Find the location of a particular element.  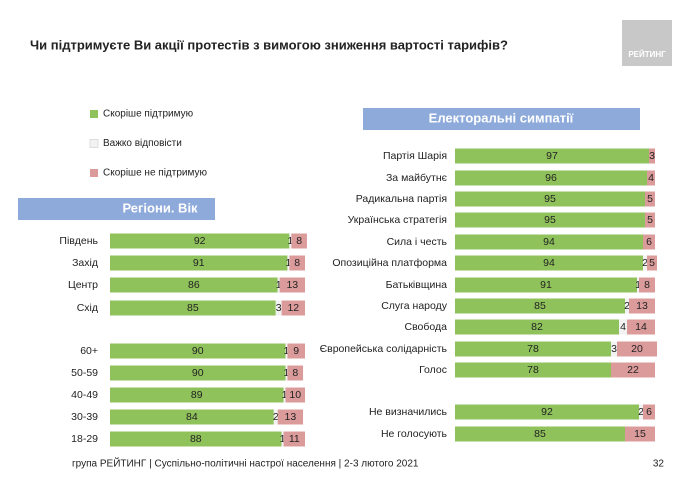

value-label: 11 is located at coordinates (294, 439).